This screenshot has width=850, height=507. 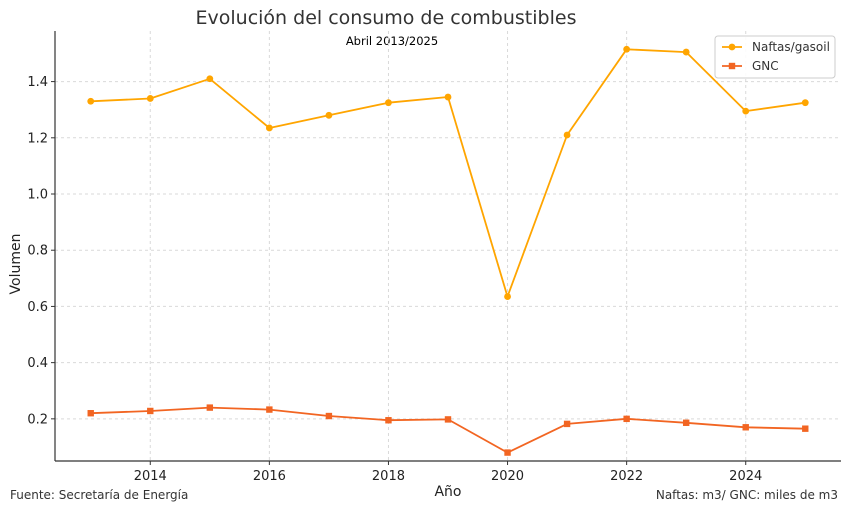 I want to click on x-tick-label: 2020, so click(x=507, y=476).